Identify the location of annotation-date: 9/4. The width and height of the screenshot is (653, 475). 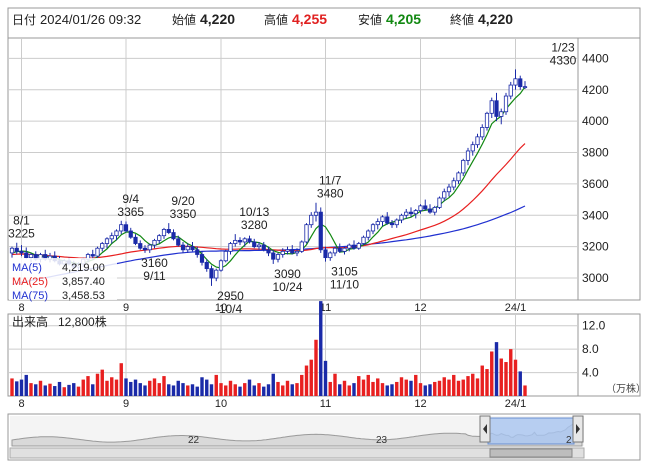
(130, 199).